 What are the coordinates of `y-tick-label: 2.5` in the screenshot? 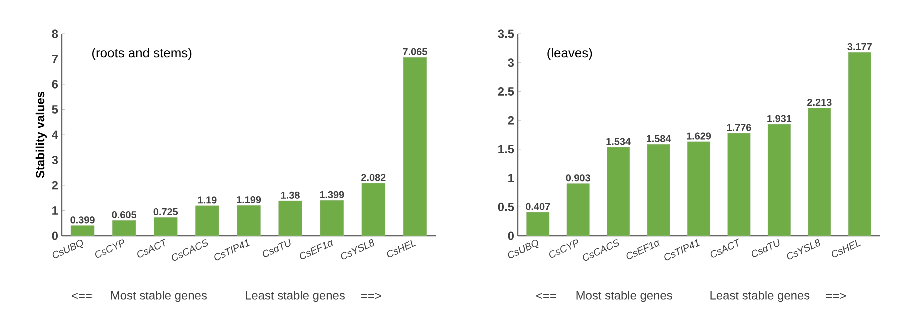 It's located at (506, 91).